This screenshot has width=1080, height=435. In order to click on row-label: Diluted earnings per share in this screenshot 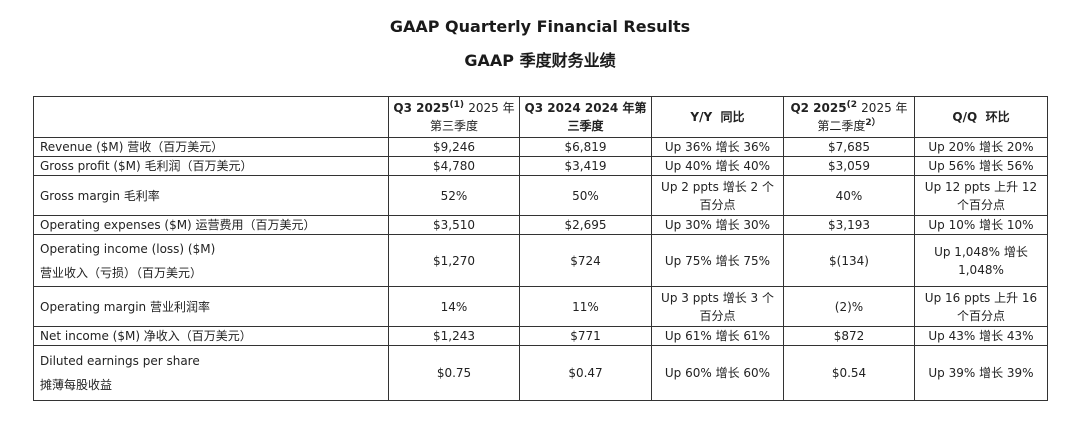, I will do `click(120, 361)`.